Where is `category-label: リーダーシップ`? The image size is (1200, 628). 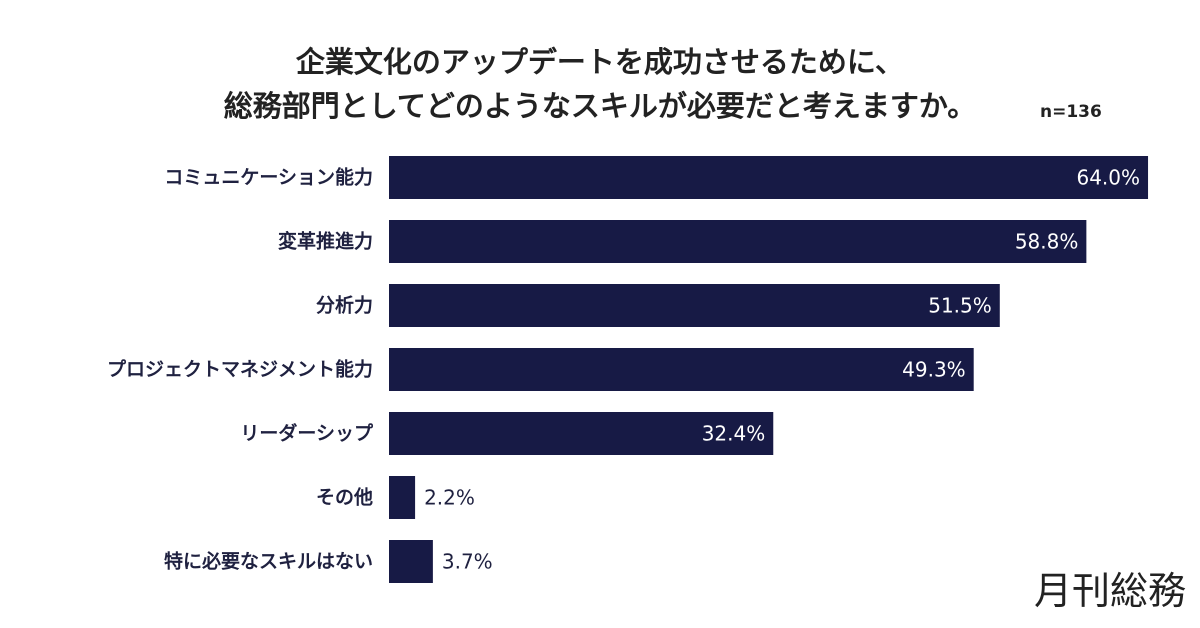
category-label: リーダーシップ is located at coordinates (307, 433).